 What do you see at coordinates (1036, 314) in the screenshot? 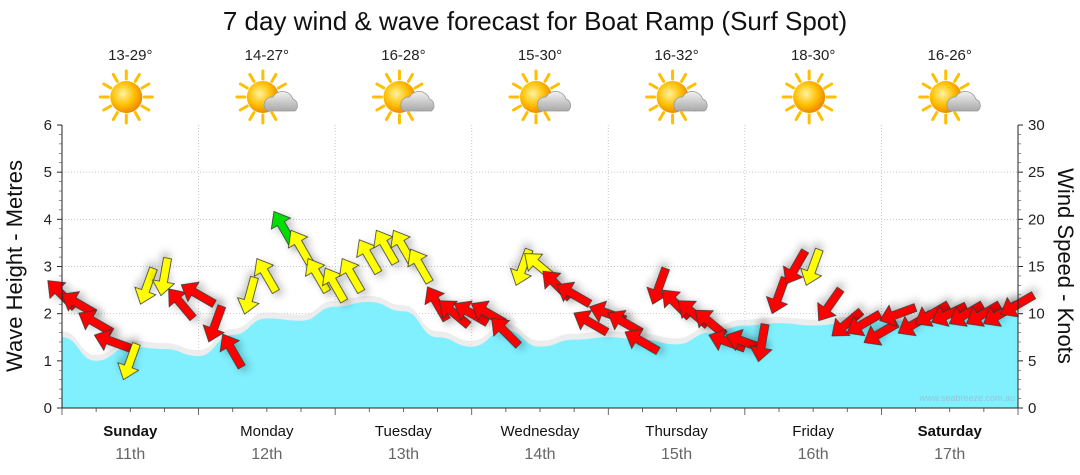
I see `right-tick-label: 10` at bounding box center [1036, 314].